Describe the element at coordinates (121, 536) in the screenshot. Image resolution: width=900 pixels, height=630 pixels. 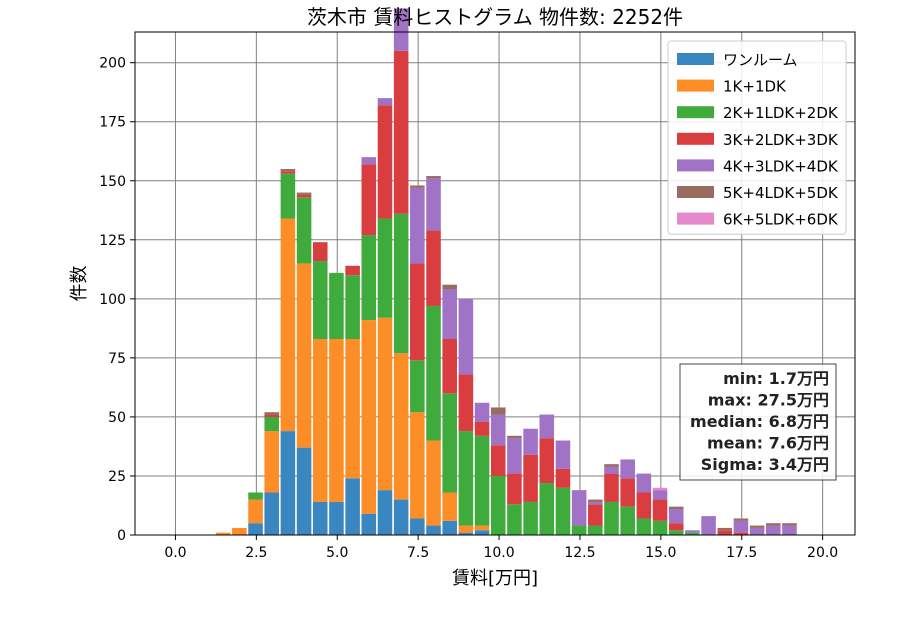
I see `y-tick-label: 0` at that location.